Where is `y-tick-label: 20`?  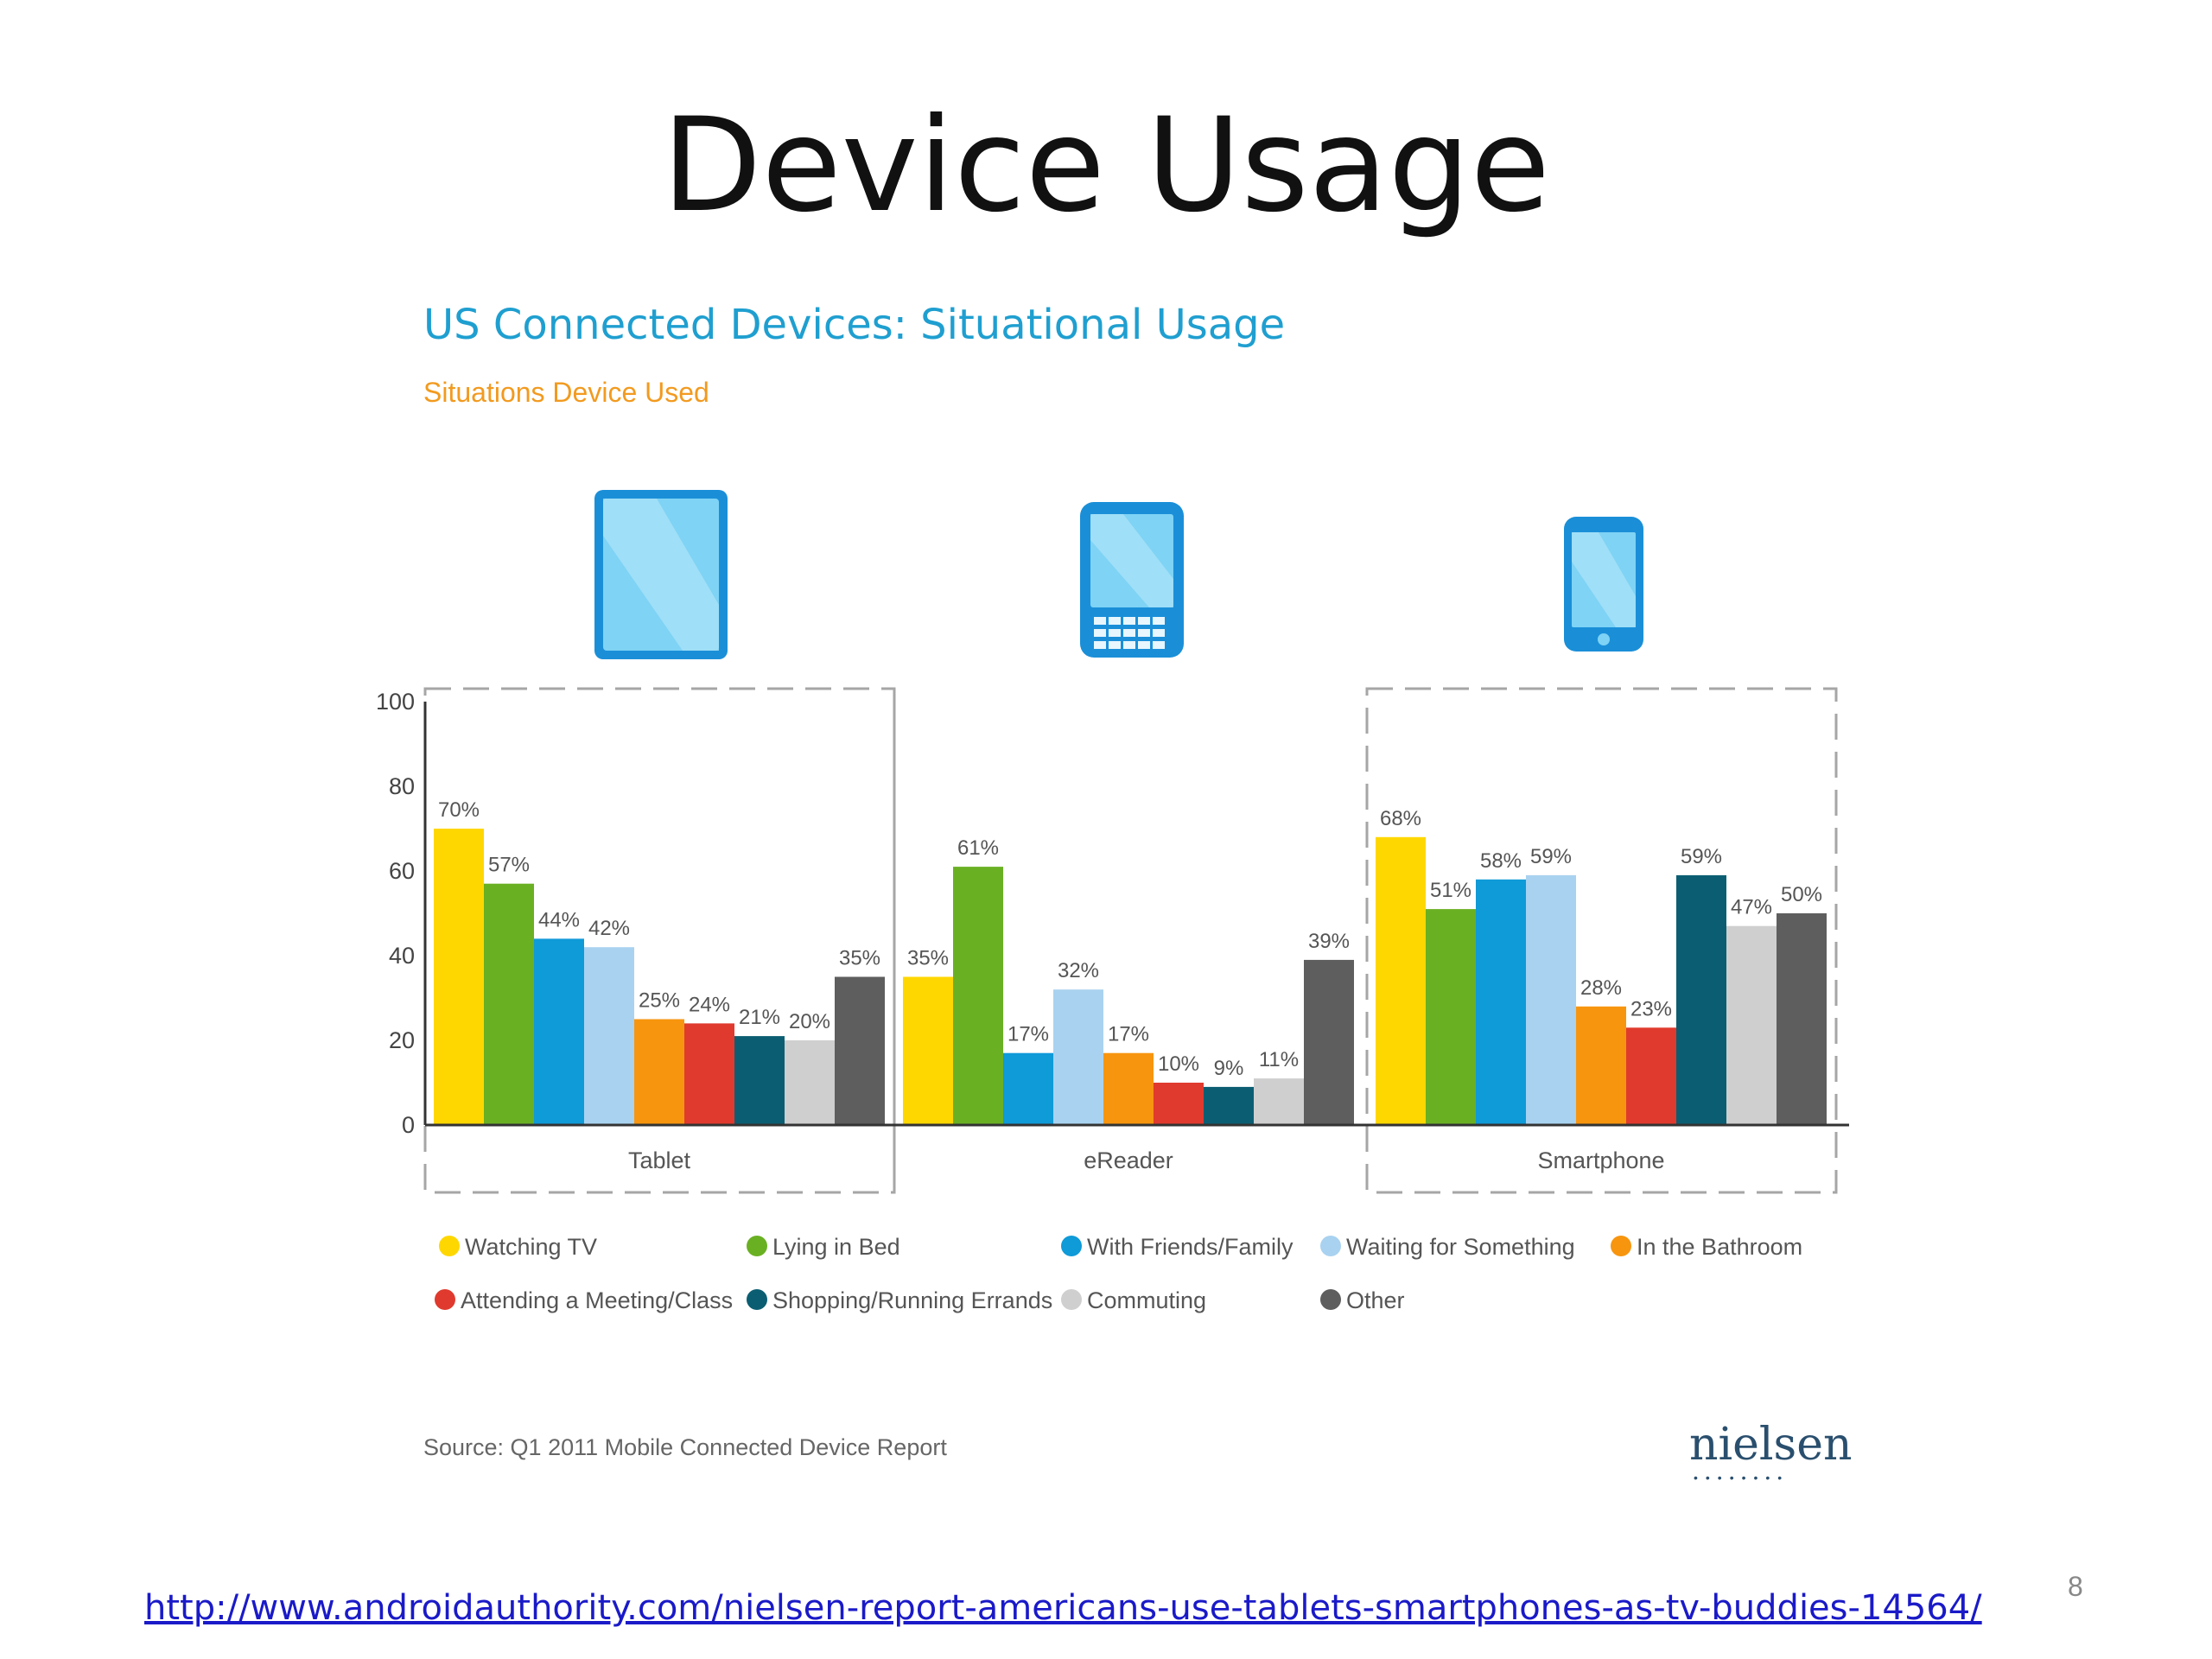 y-tick-label: 20 is located at coordinates (402, 1040).